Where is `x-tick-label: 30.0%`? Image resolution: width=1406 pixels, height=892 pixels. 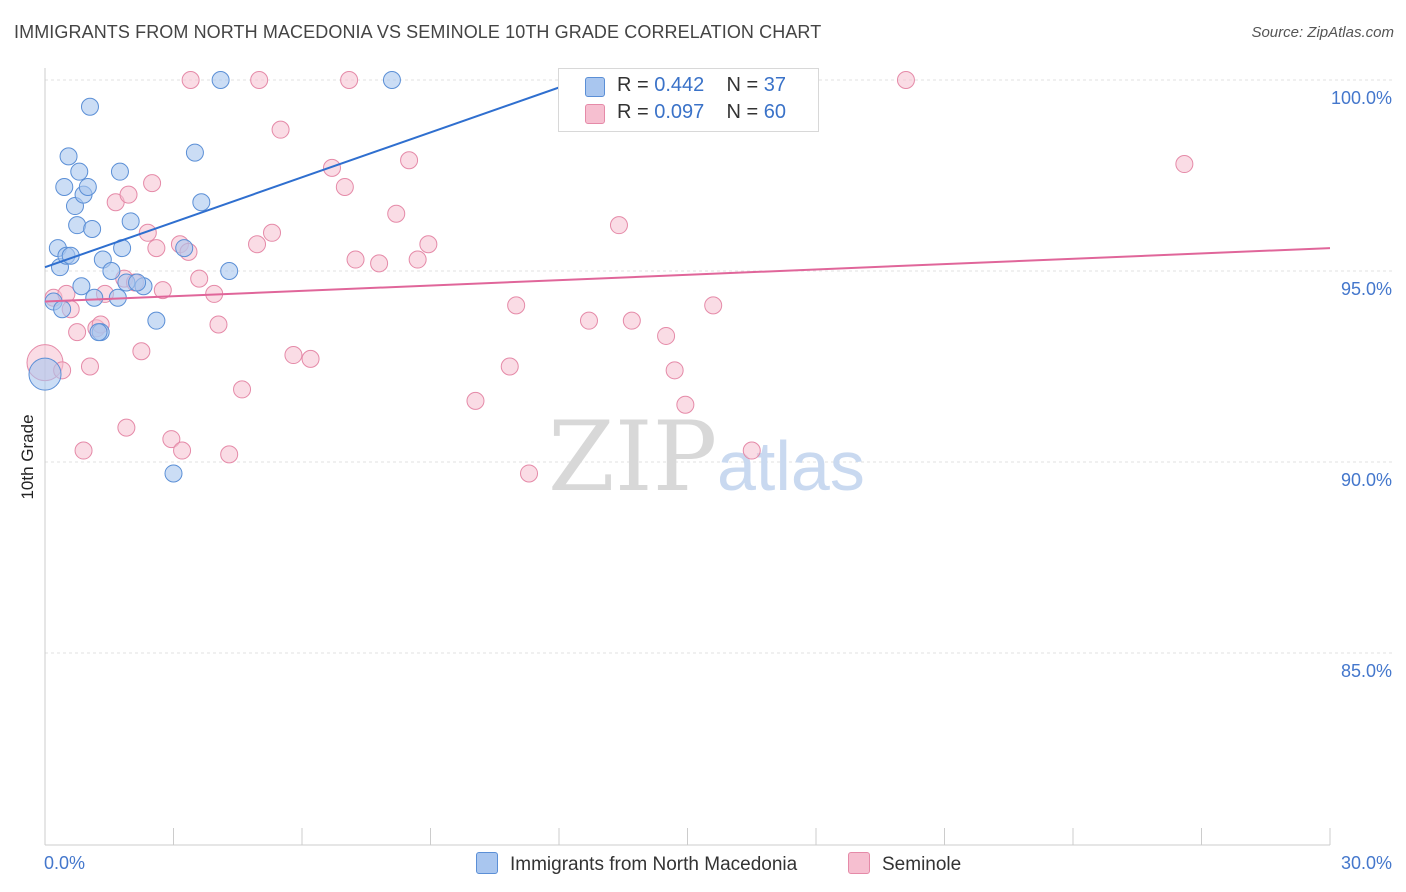 x-tick-label: 30.0% is located at coordinates (1366, 863).